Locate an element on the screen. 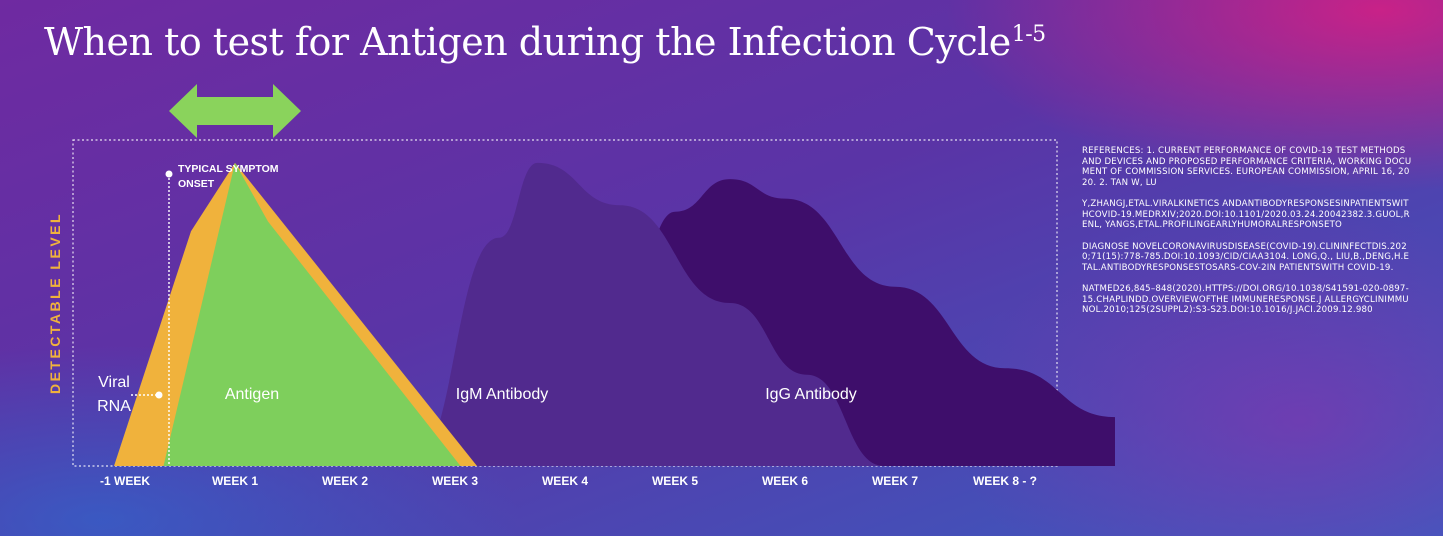  y-axis-label: DETECTABLE LEVEL is located at coordinates (55, 303).